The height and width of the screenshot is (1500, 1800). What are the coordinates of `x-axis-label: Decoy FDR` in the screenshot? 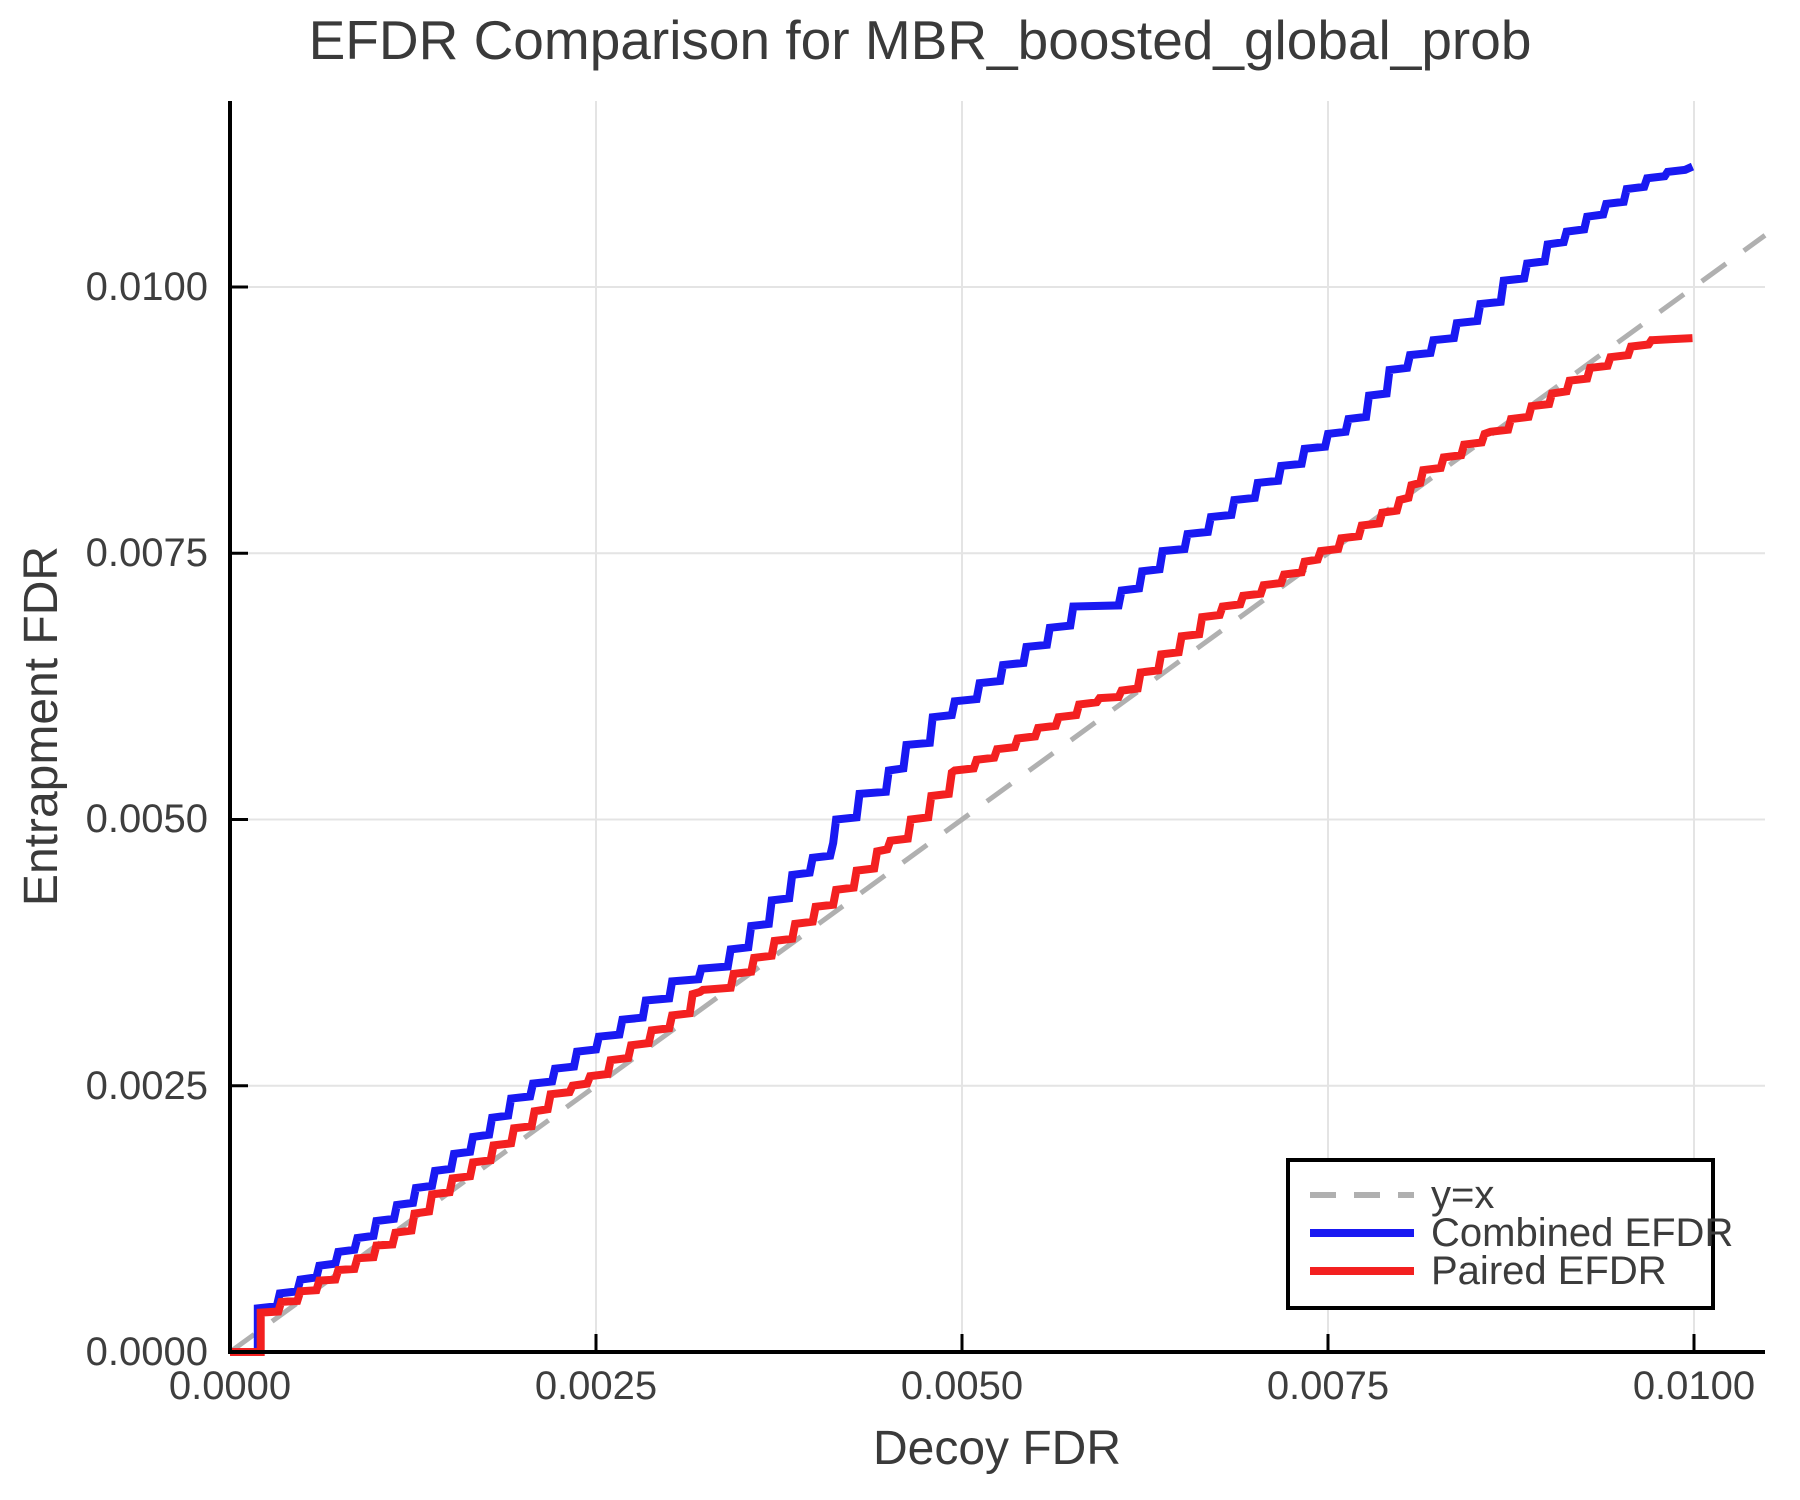 It's located at (997, 1448).